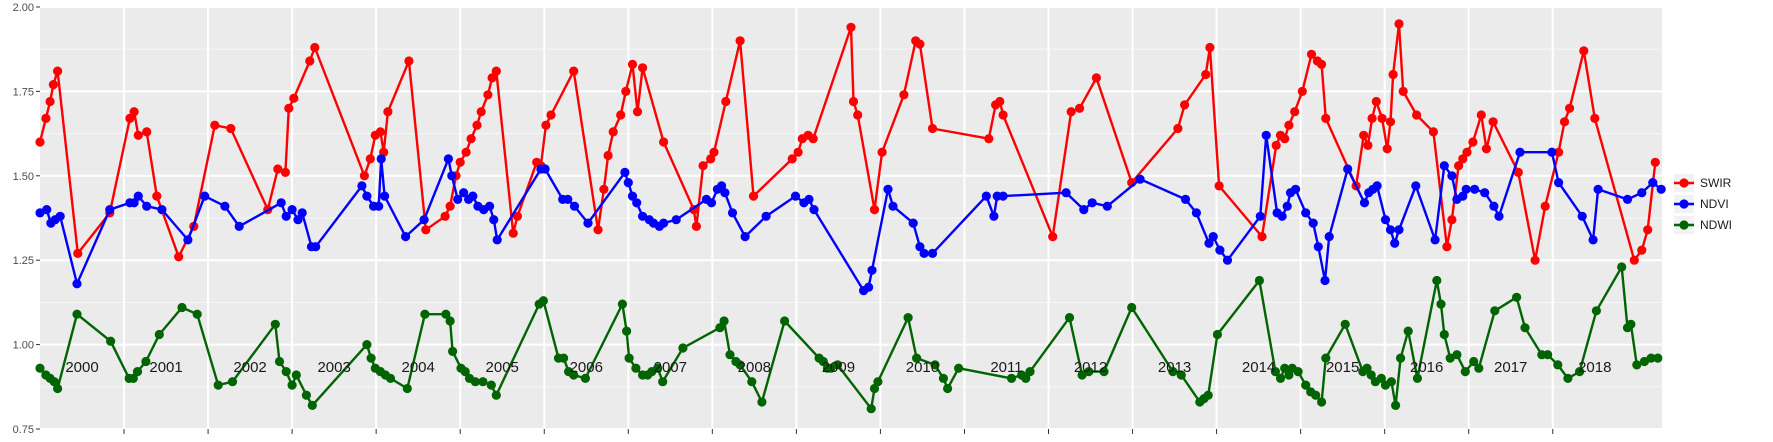  Describe the element at coordinates (1684, 204) in the screenshot. I see `legend-point-ndvi` at that location.